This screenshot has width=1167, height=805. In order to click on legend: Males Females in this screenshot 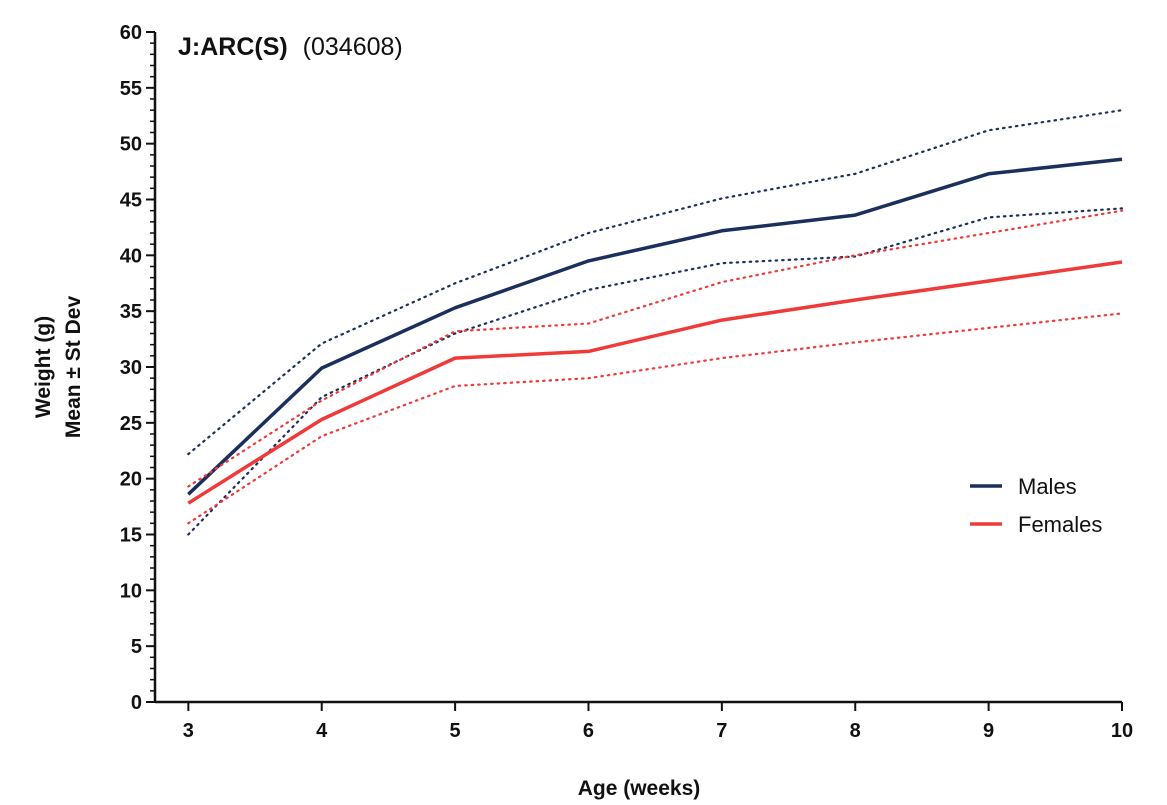, I will do `click(1036, 505)`.